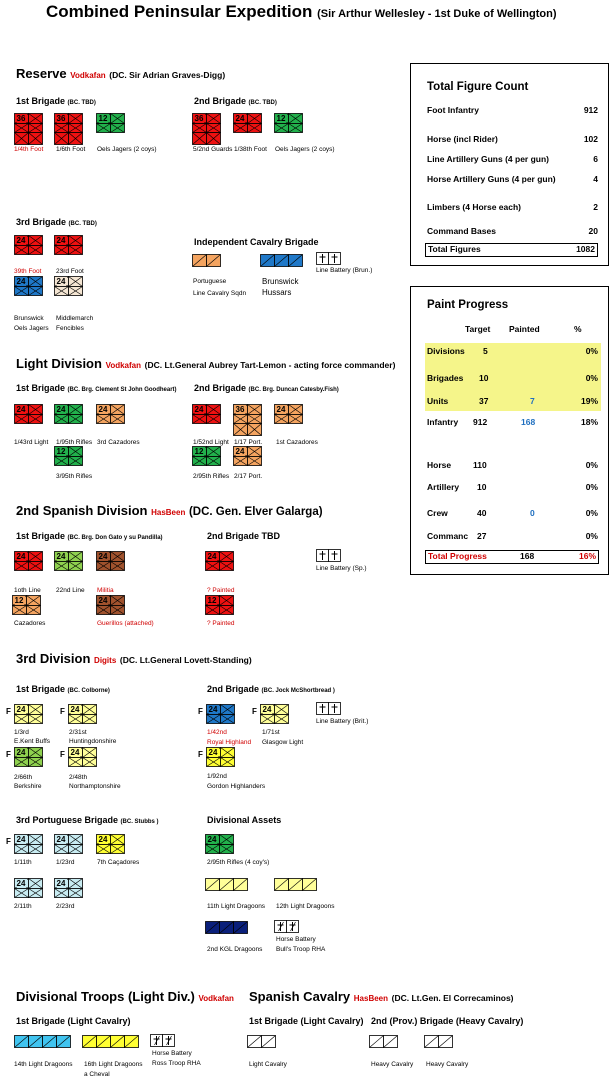 The image size is (611, 1080). Describe the element at coordinates (488, 159) in the screenshot. I see `figure-row-label: Line Artillery Guns (4 per gun)` at that location.